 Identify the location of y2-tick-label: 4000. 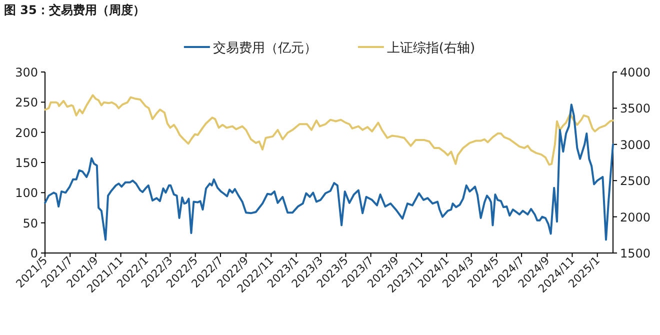
(635, 73).